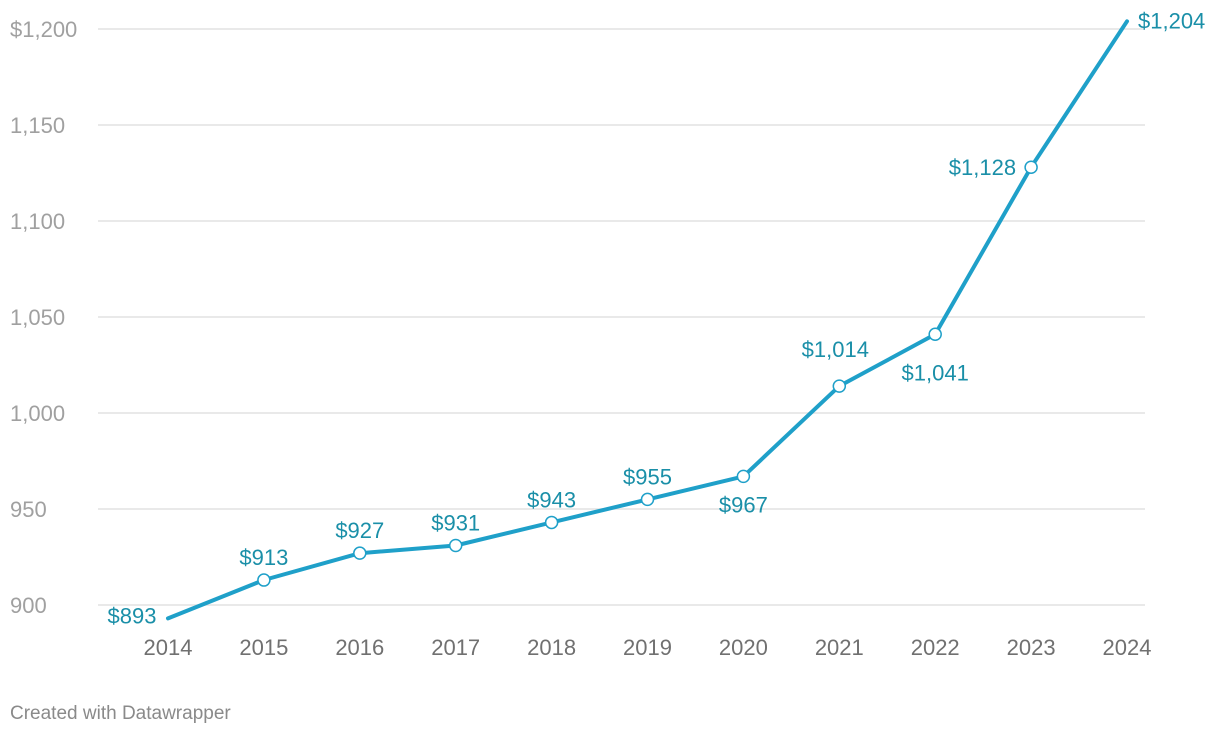  What do you see at coordinates (37, 413) in the screenshot?
I see `y-tick-label: 1,000` at bounding box center [37, 413].